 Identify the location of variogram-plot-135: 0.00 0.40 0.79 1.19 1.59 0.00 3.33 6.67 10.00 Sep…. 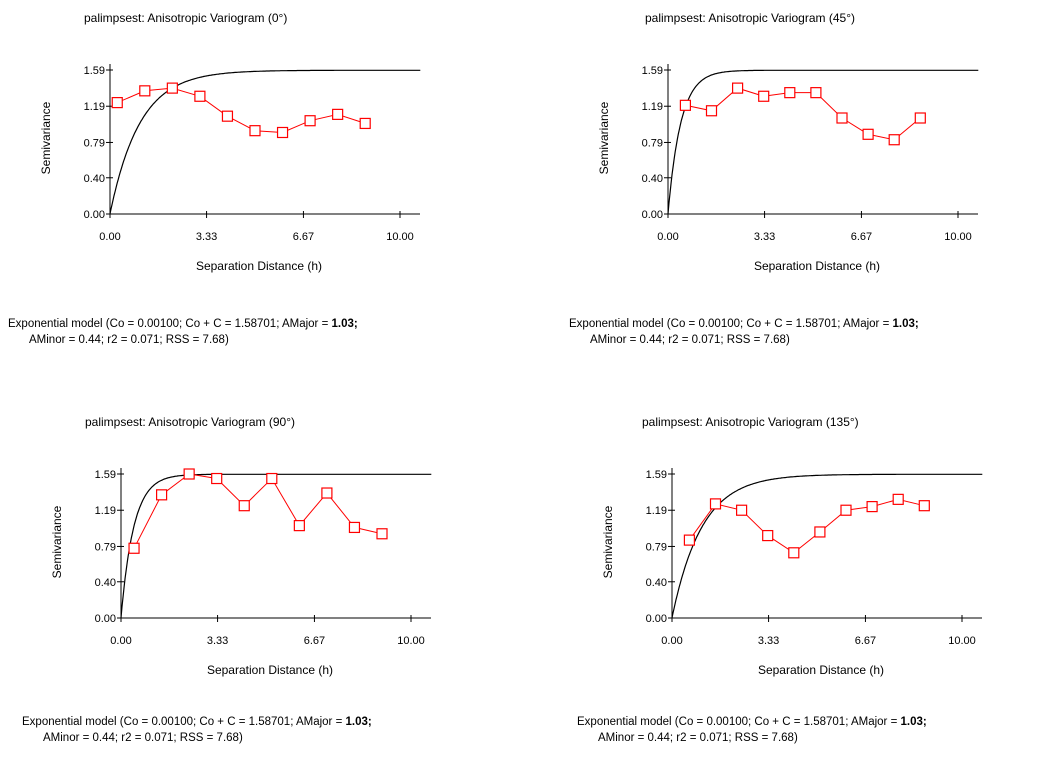
(792, 572).